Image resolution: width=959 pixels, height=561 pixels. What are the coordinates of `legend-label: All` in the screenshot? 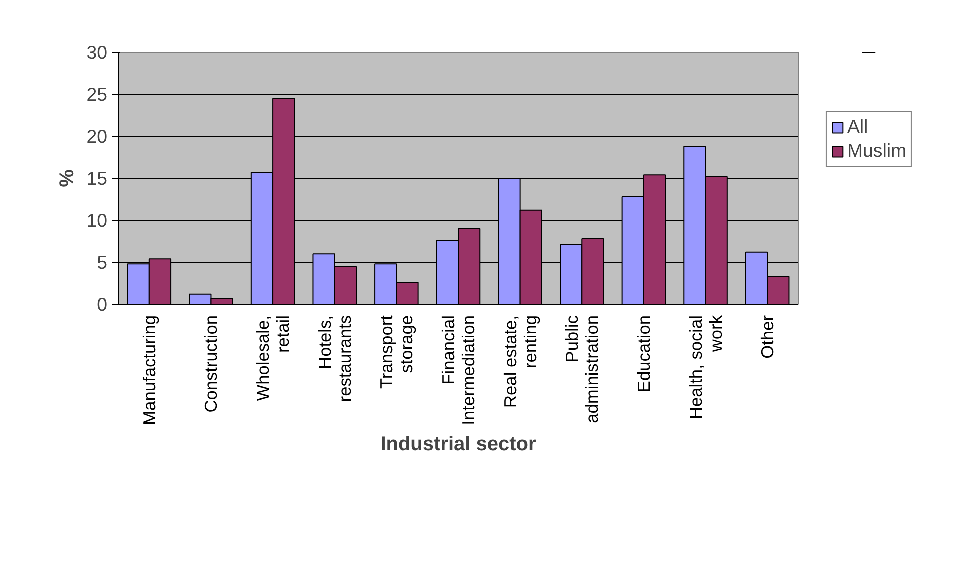 It's located at (857, 127).